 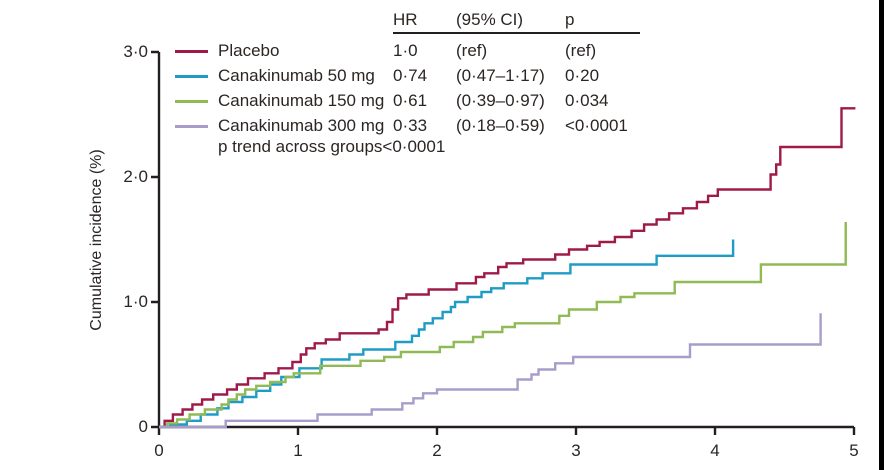 I want to click on x-tick-label-5: 5, so click(x=854, y=450).